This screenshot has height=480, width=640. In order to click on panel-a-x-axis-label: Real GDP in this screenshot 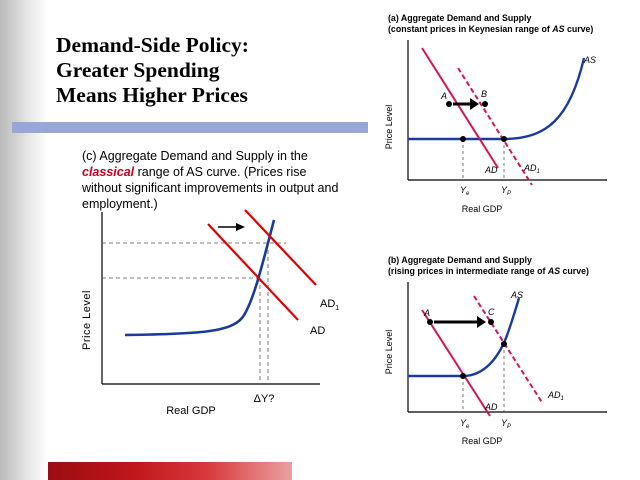, I will do `click(482, 209)`.